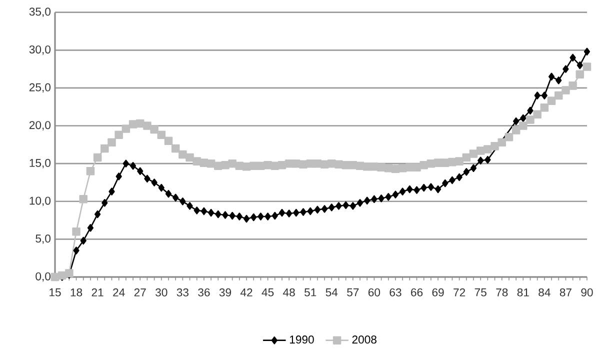 This screenshot has width=600, height=355. What do you see at coordinates (140, 292) in the screenshot?
I see `x-tick-label: 27` at bounding box center [140, 292].